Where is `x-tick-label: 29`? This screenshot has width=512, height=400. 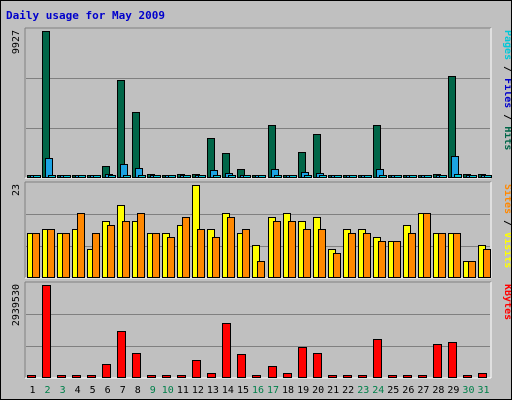
x-tick-label: 29 is located at coordinates (453, 390).